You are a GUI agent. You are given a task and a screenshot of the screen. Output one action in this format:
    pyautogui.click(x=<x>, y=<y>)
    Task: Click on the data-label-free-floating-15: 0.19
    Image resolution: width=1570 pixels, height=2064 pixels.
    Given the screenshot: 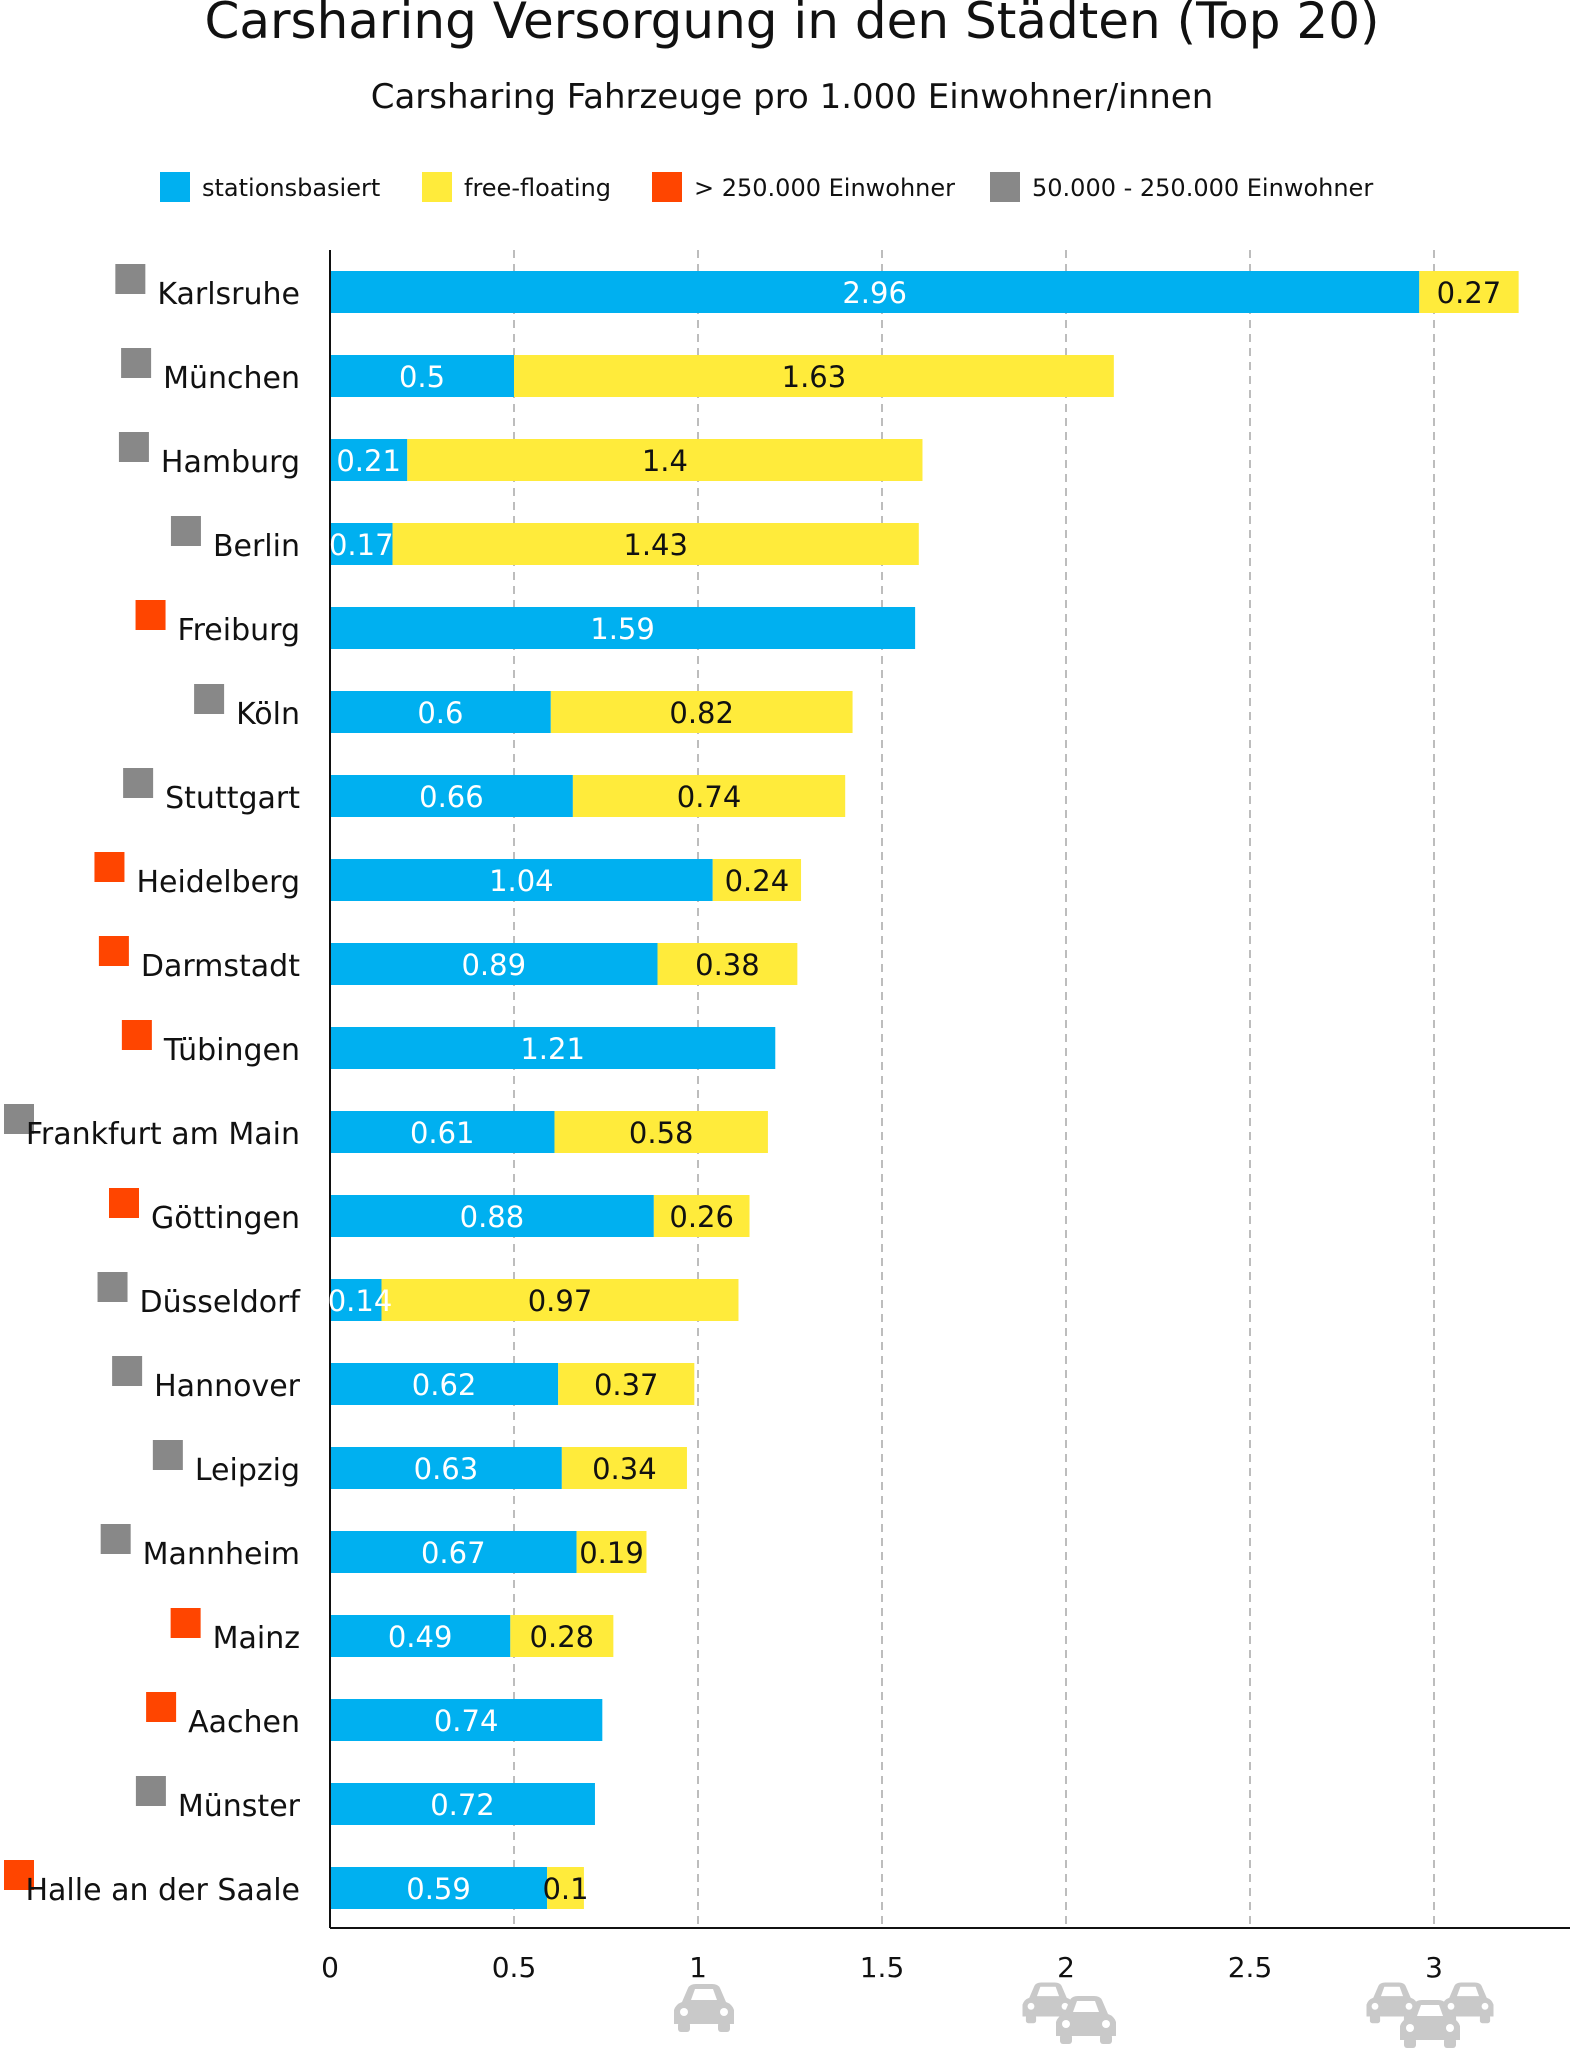 What is the action you would take?
    pyautogui.click(x=611, y=1553)
    